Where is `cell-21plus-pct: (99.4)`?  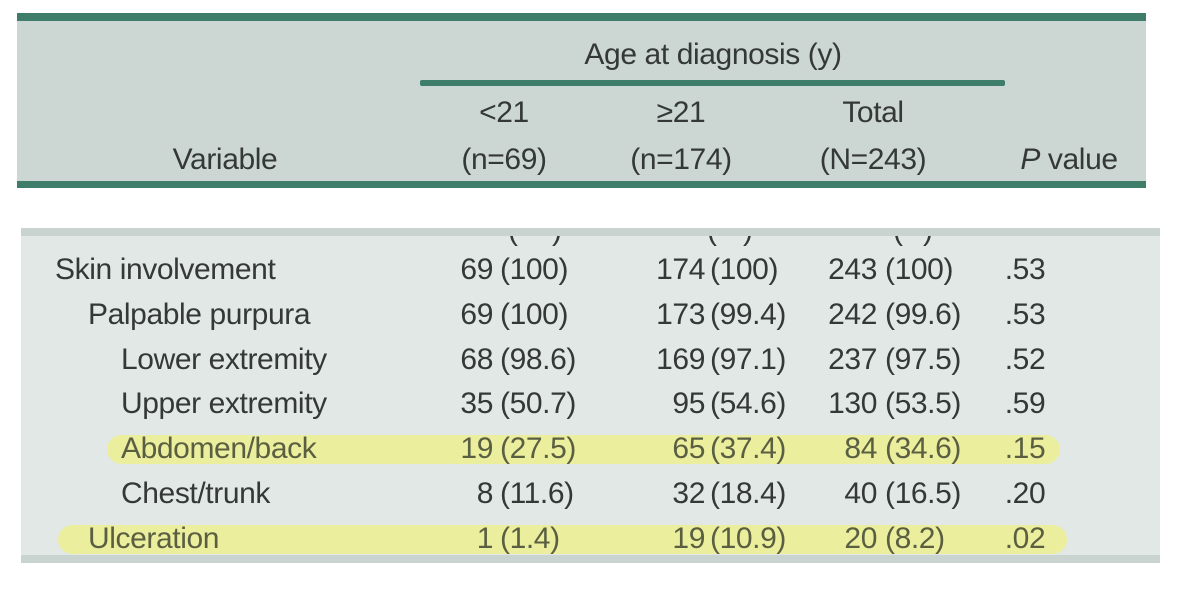 cell-21plus-pct: (99.4) is located at coordinates (748, 314).